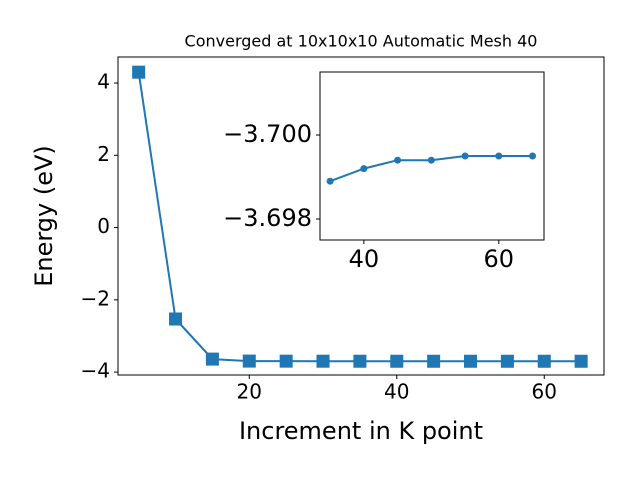 This screenshot has height=480, width=640. I want to click on y-tick-label: −2, so click(95, 298).